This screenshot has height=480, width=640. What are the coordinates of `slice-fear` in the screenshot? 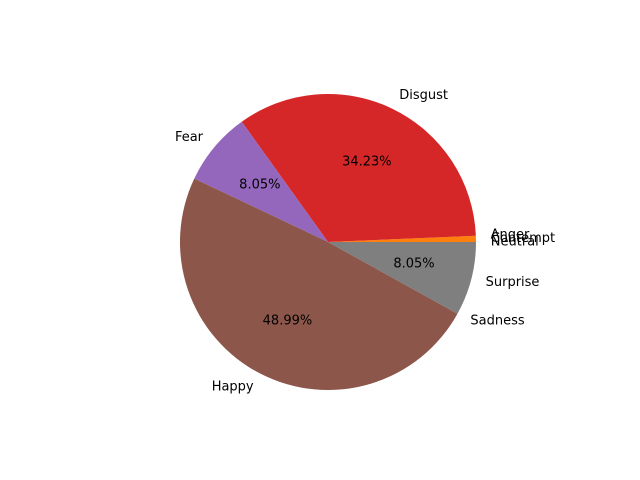 It's located at (261, 181).